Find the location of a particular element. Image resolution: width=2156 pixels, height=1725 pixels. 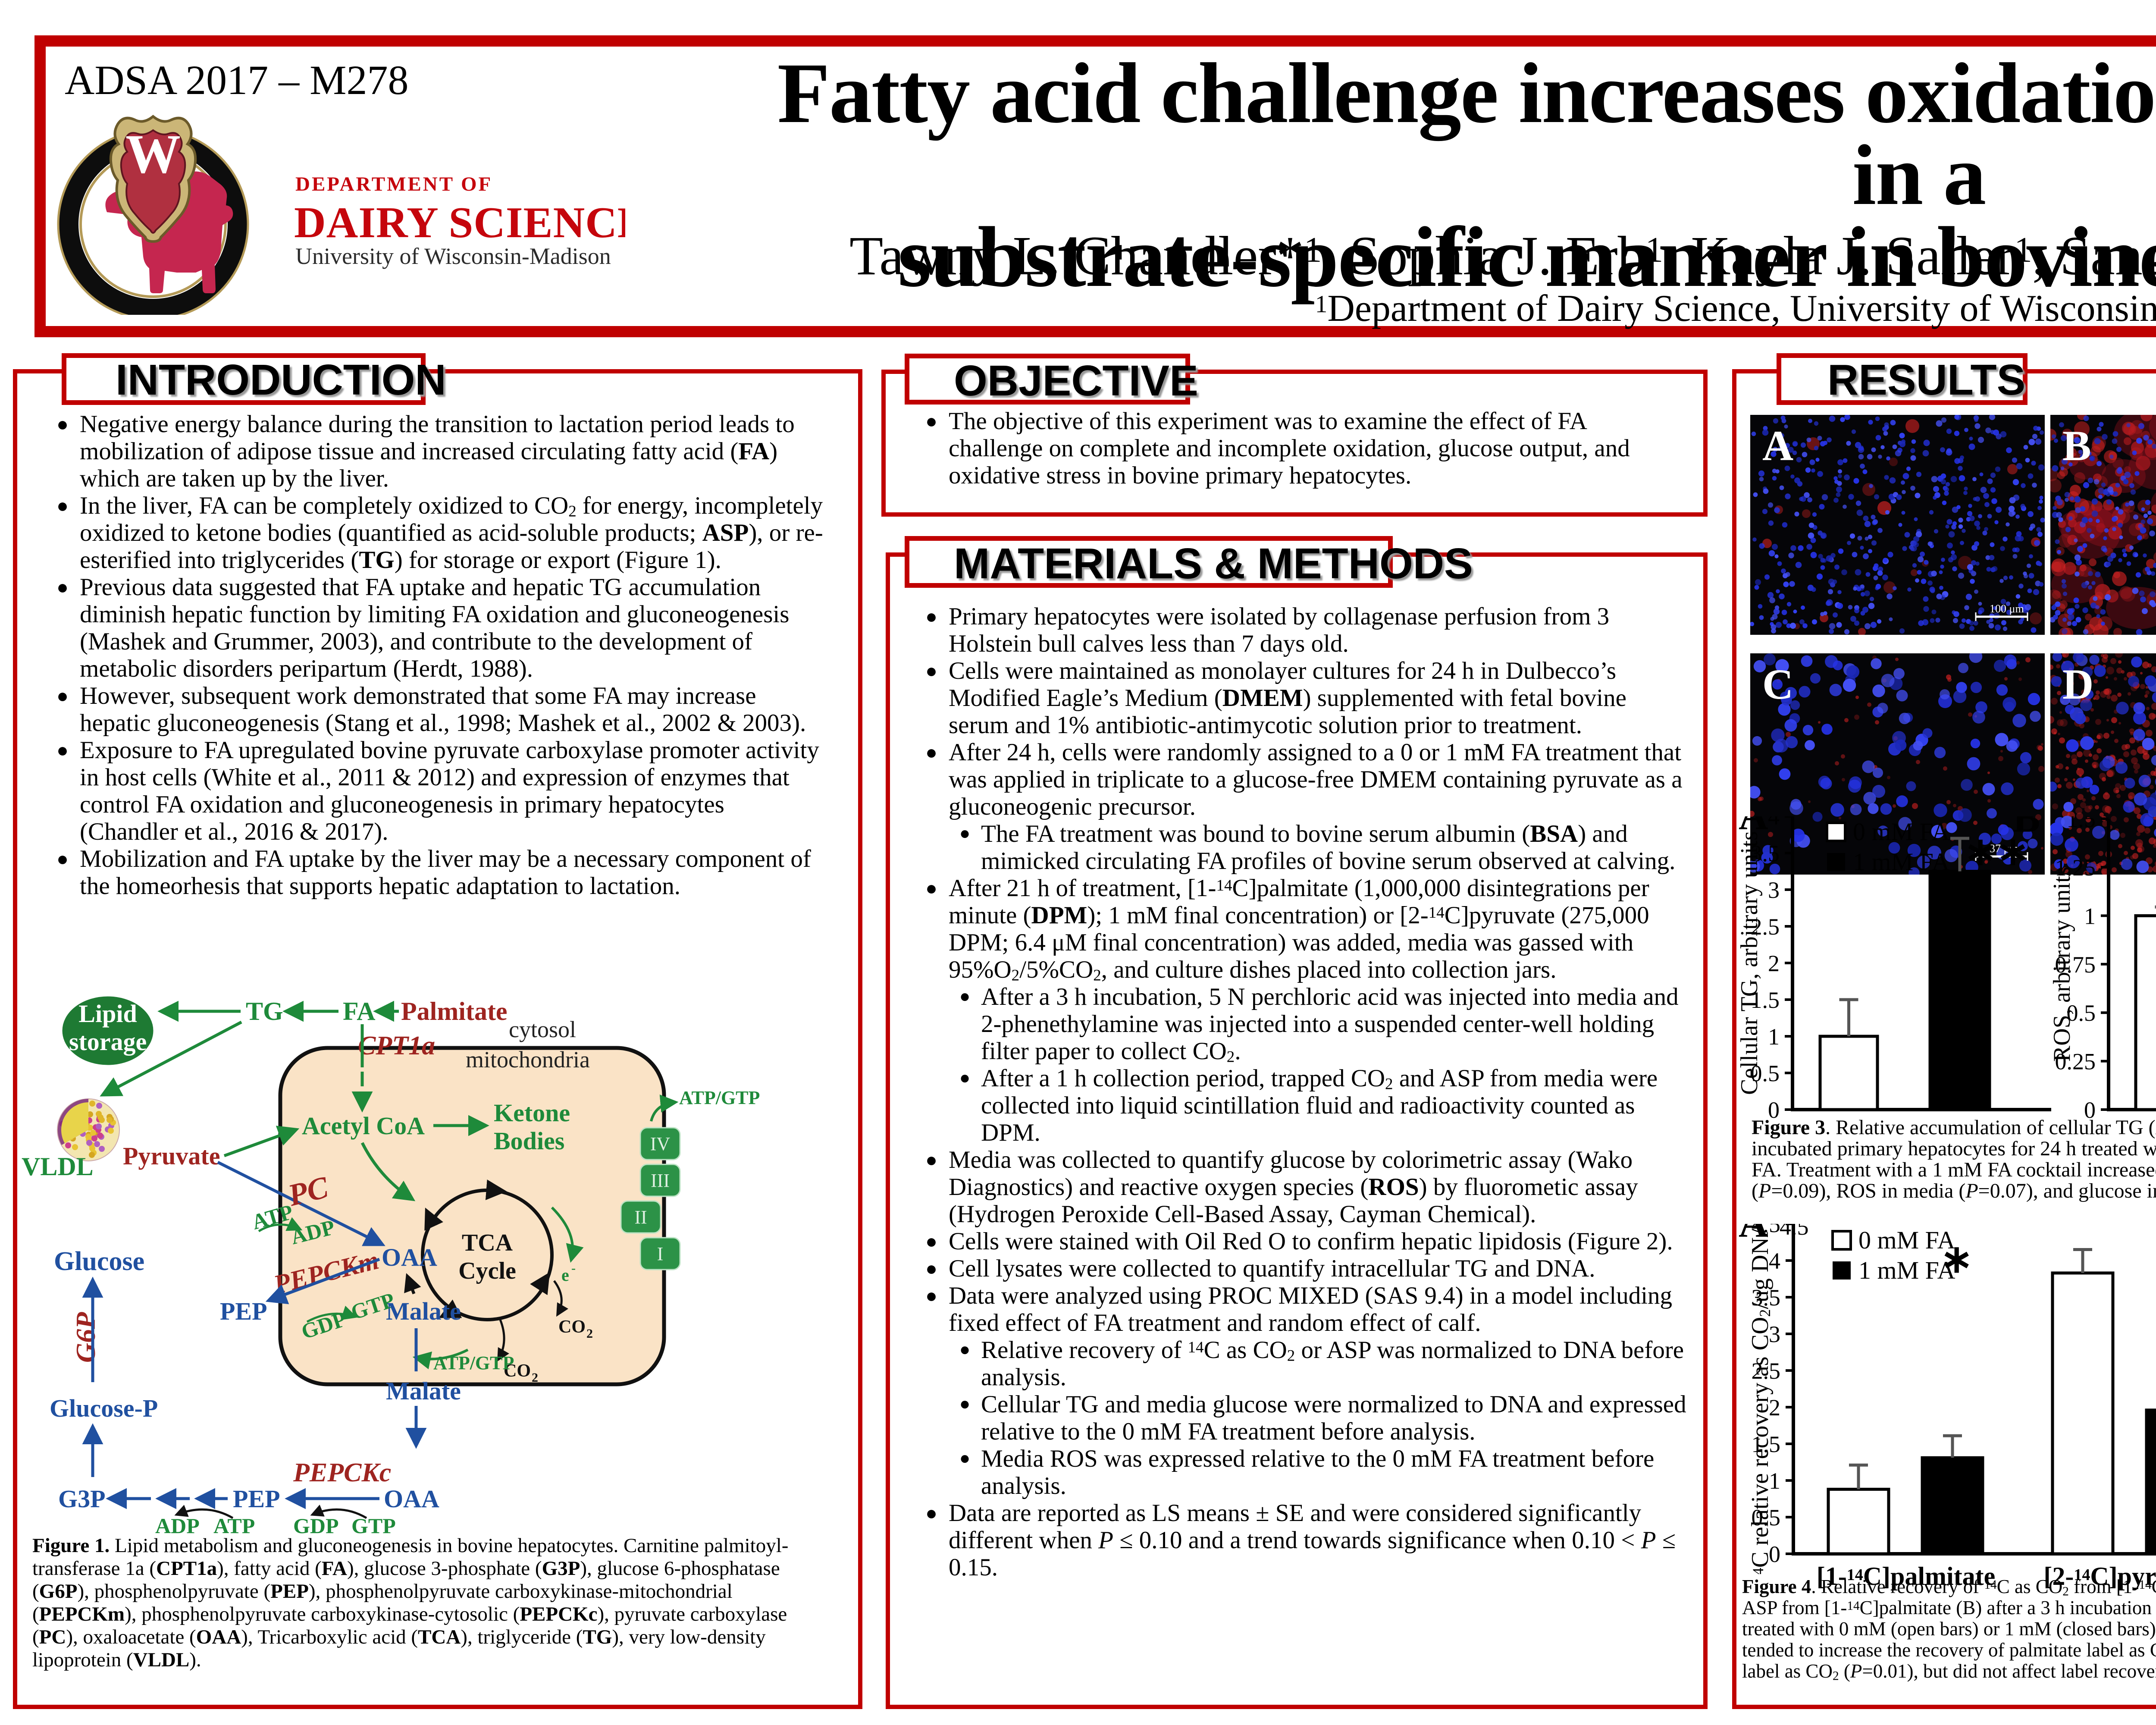

svg-text: [1-14C]palmitate is located at coordinates (1906, 1576).